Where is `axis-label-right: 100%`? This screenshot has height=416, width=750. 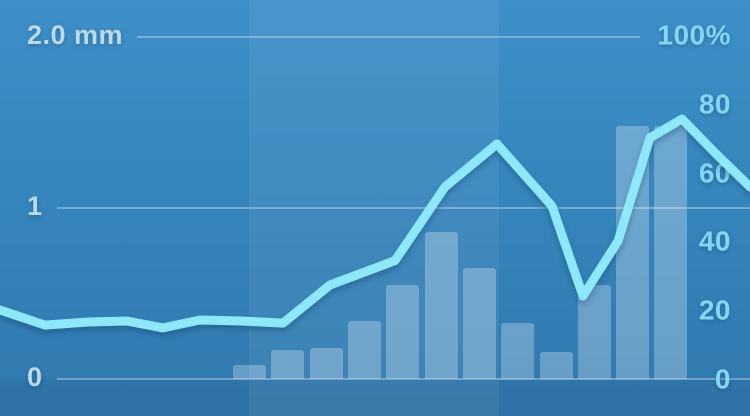 axis-label-right: 100% is located at coordinates (694, 35).